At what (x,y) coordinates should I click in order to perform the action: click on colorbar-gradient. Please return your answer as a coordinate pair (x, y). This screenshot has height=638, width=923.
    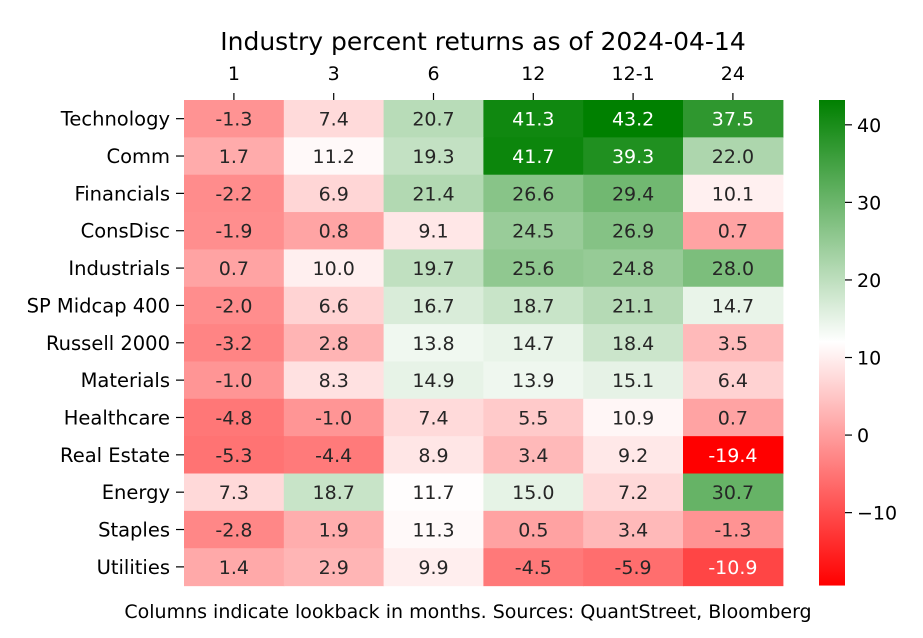
    Looking at the image, I should click on (832, 343).